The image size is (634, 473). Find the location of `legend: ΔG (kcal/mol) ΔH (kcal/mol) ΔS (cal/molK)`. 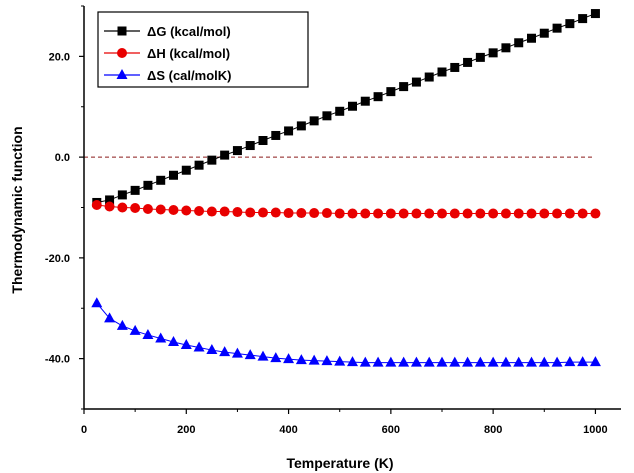

legend: ΔG (kcal/mol) ΔH (kcal/mol) ΔS (cal/molK) is located at coordinates (203, 49).